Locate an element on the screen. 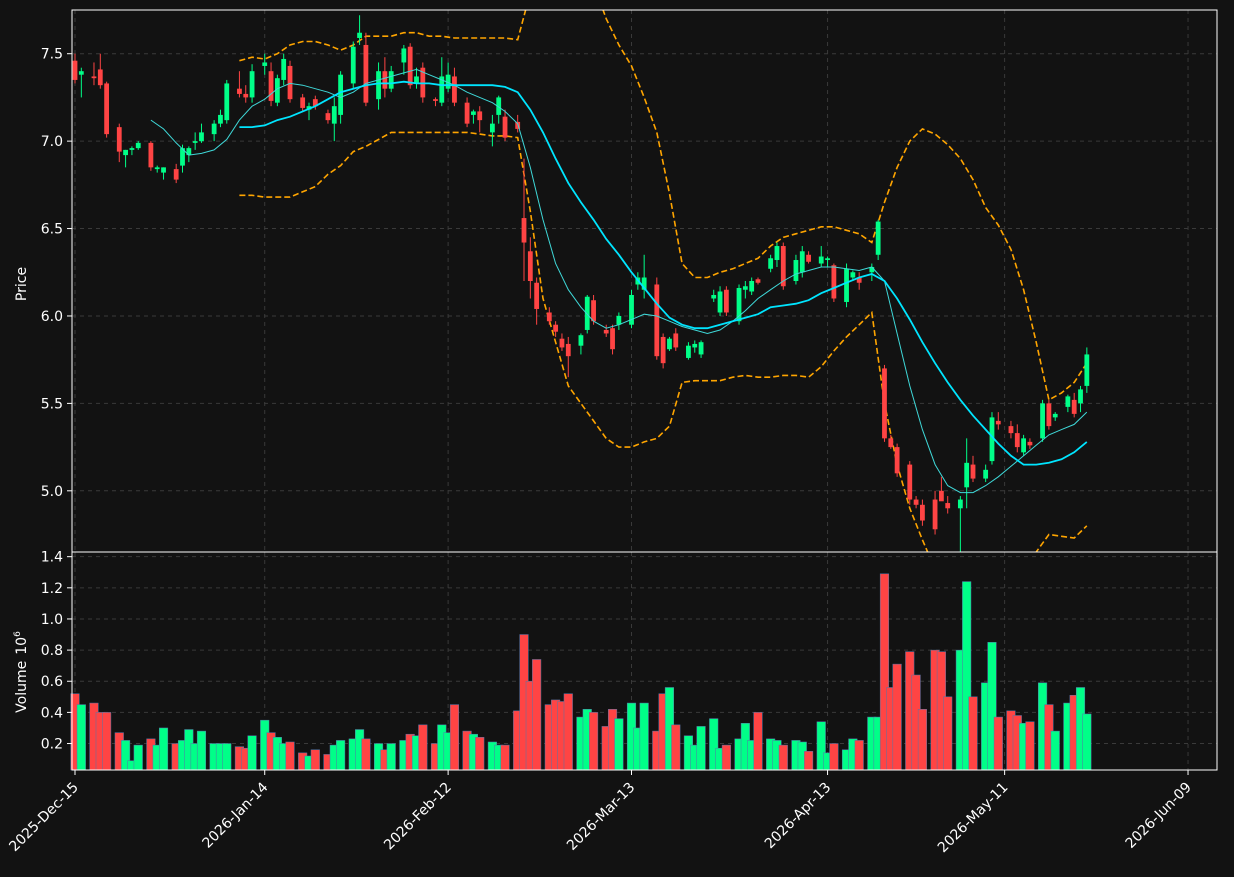 The height and width of the screenshot is (877, 1234). price-tick-label: 7.0 is located at coordinates (52, 142).